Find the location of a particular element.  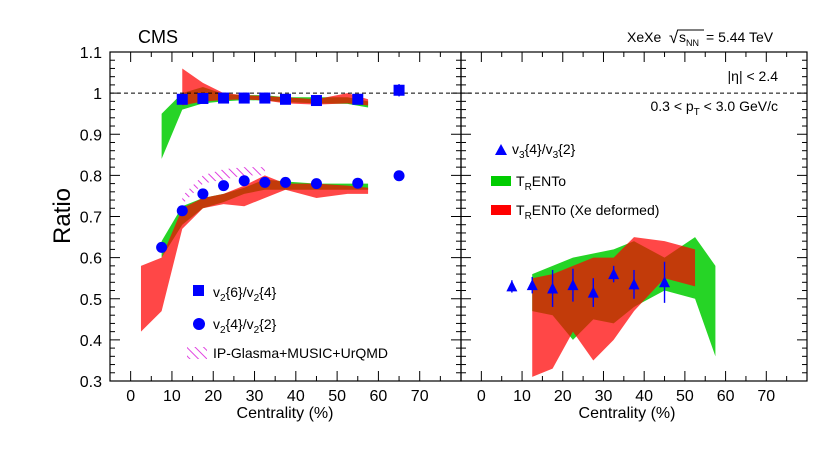

x-axis-title-right: Centrality (%) is located at coordinates (627, 413).